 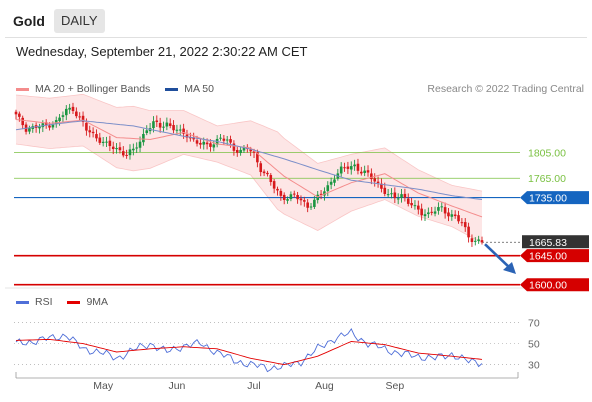 What do you see at coordinates (103, 386) in the screenshot?
I see `month-label-may: May` at bounding box center [103, 386].